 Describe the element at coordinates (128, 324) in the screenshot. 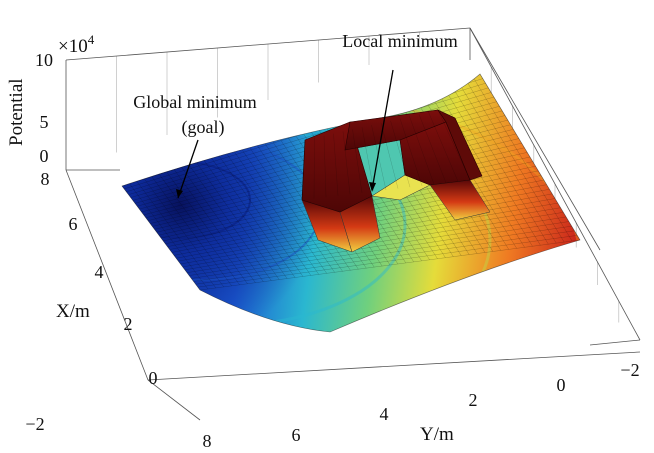

I see `x-tick-label: 2` at that location.